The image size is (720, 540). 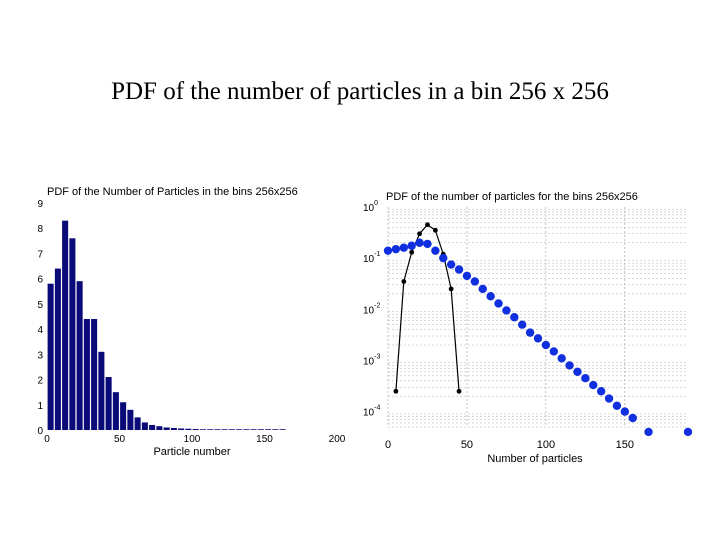 What do you see at coordinates (625, 445) in the screenshot?
I see `scatter-xtick-label: 150` at bounding box center [625, 445].